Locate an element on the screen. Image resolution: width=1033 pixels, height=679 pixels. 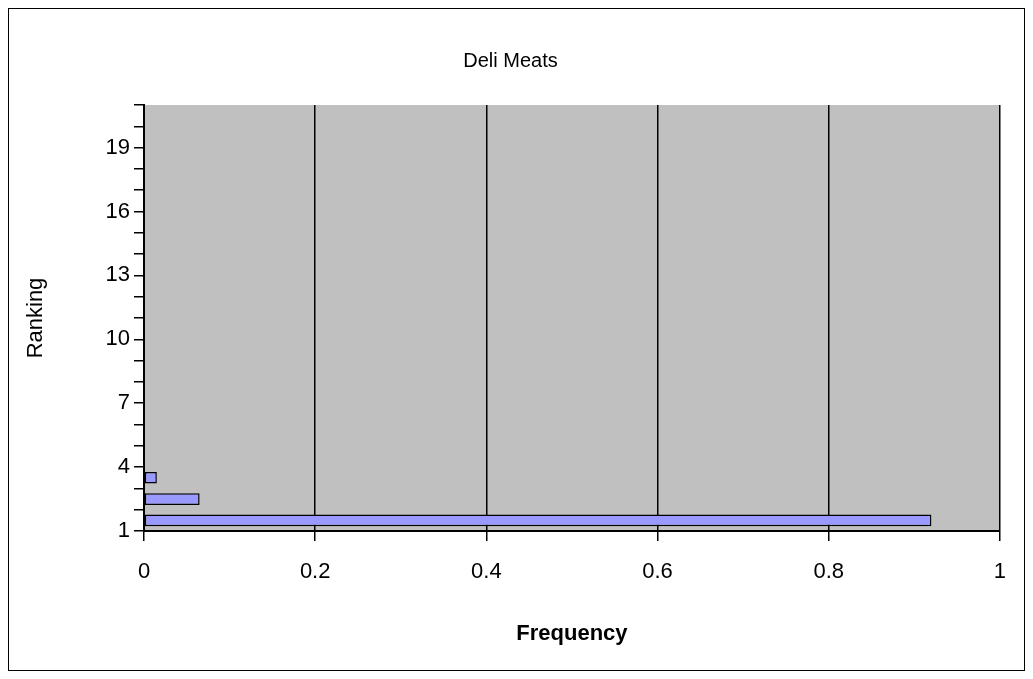
x-tick-label: 1 is located at coordinates (1000, 571).